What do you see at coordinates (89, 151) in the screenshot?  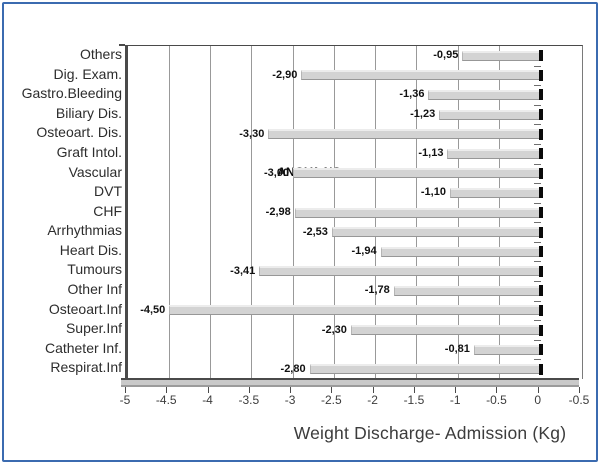 I see `category-label: Graft Intol.` at bounding box center [89, 151].